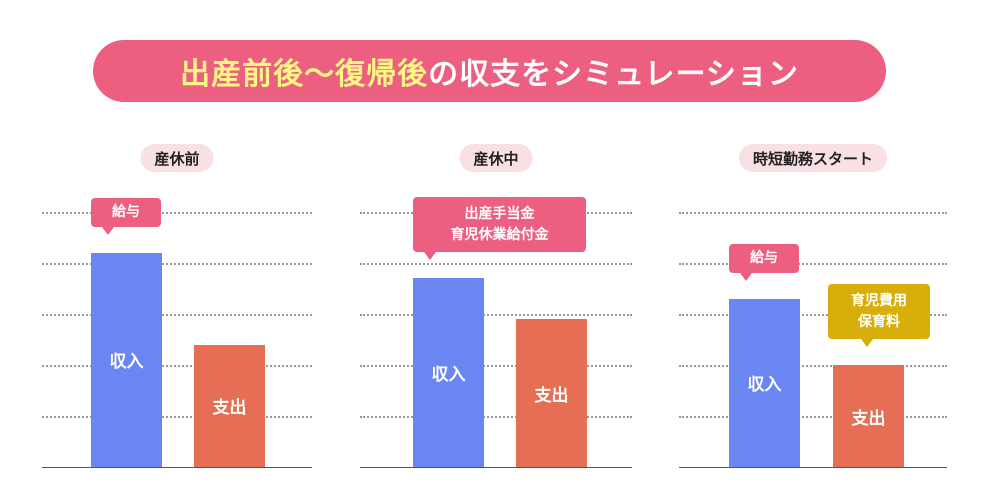  What do you see at coordinates (499, 213) in the screenshot?
I see `callout-text: 出産手当金` at bounding box center [499, 213].